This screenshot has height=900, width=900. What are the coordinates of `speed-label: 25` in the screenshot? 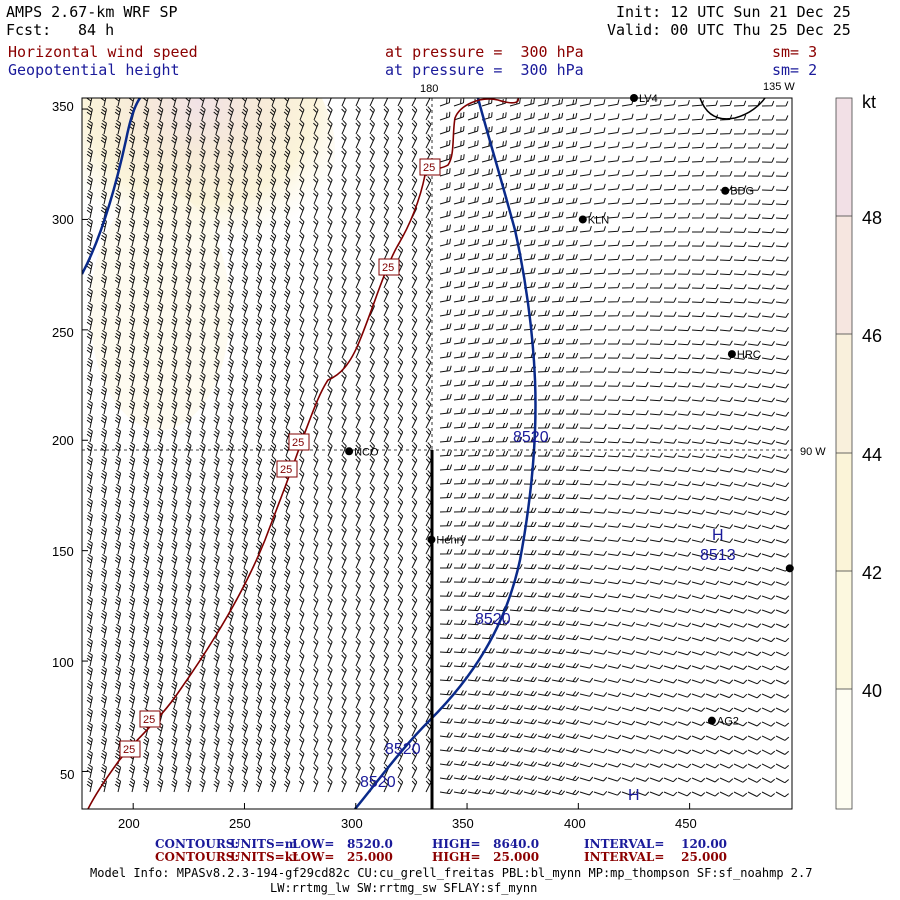 It's located at (129, 750).